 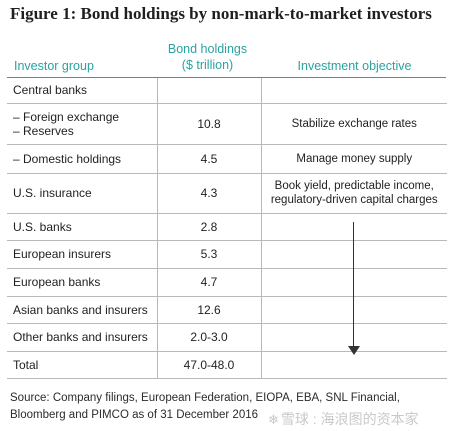 What do you see at coordinates (209, 337) in the screenshot?
I see `value-cell: 2.0-3.0` at bounding box center [209, 337].